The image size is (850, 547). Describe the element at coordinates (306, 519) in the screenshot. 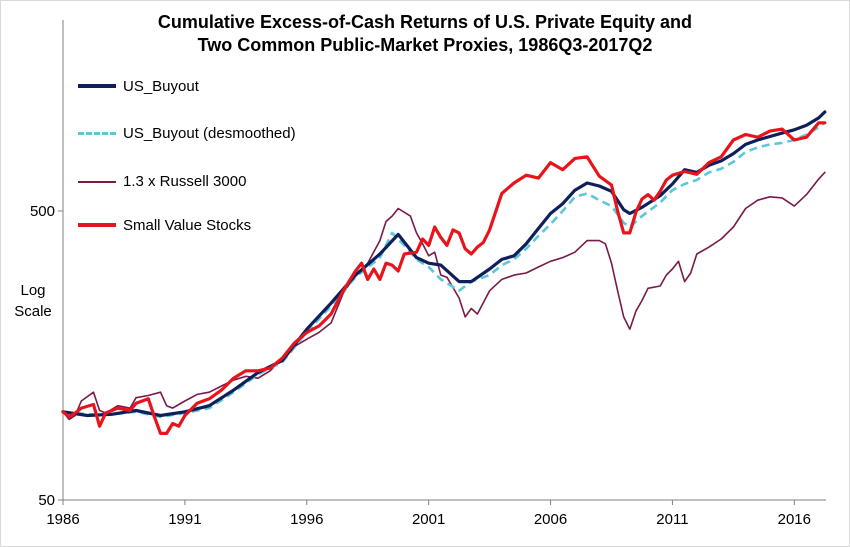

I see `x-tick-label: 1996` at that location.